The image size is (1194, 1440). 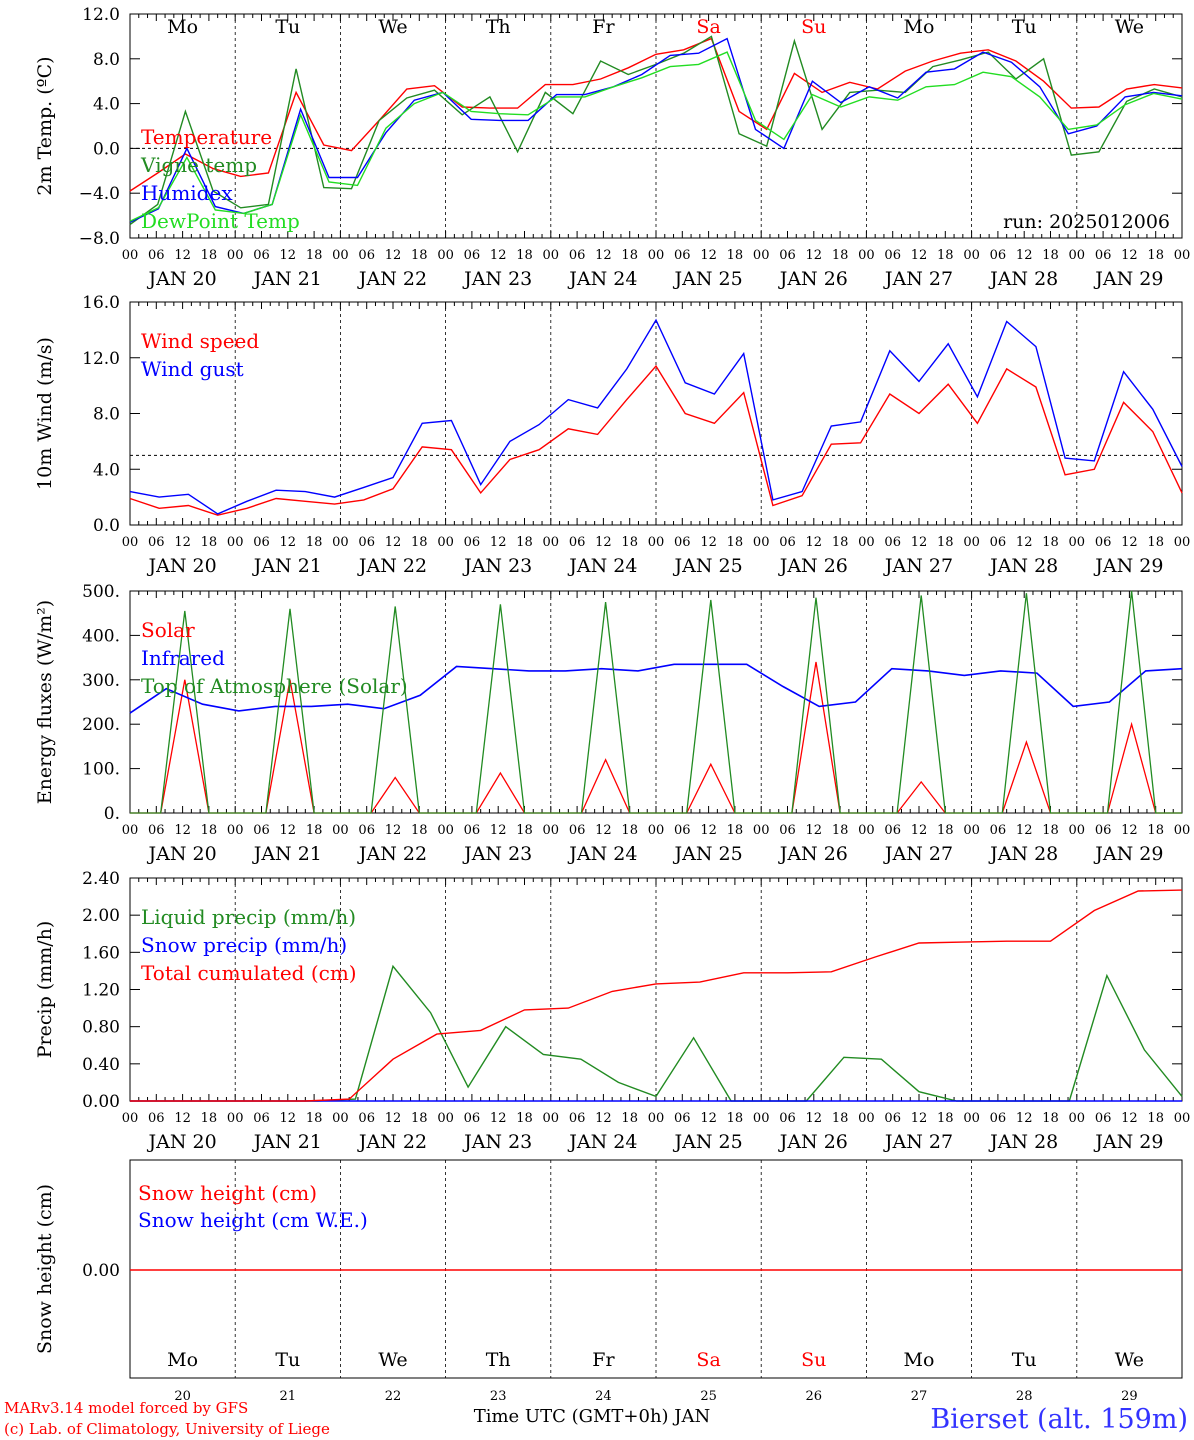 What do you see at coordinates (45, 702) in the screenshot?
I see `y-axis-label: Energy fluxes (W/m²)` at bounding box center [45, 702].